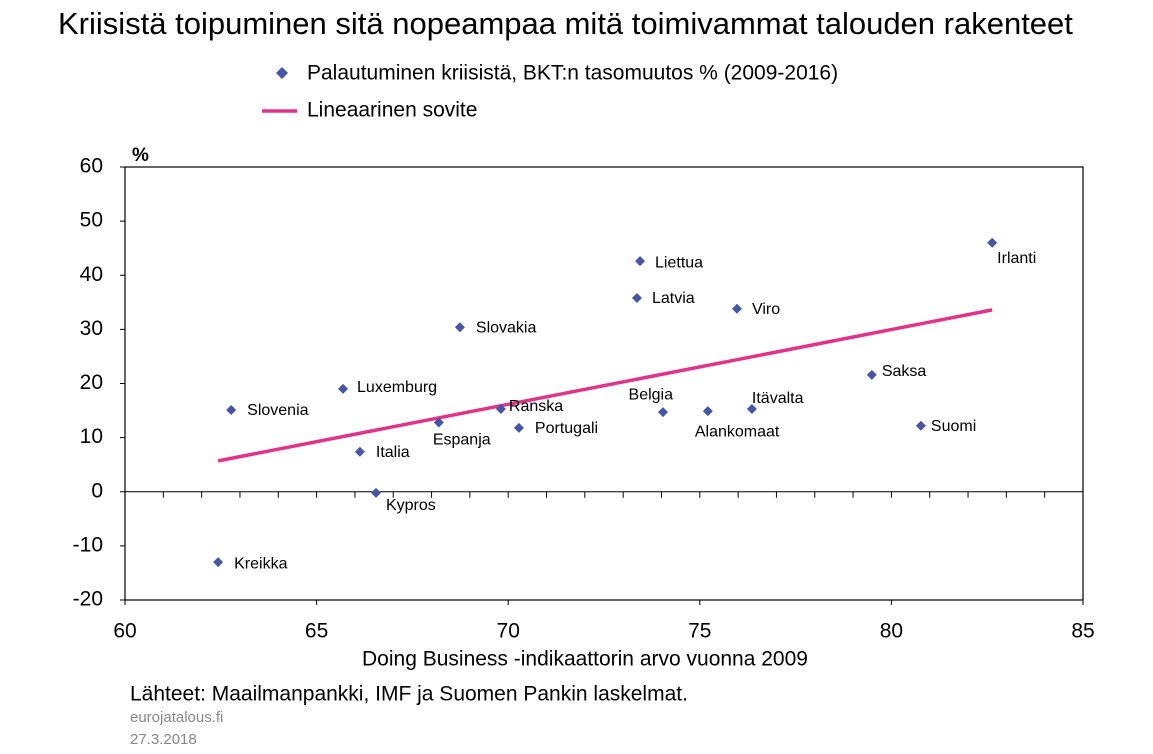  Describe the element at coordinates (176, 717) in the screenshot. I see `site: eurojatalous.fi` at that location.